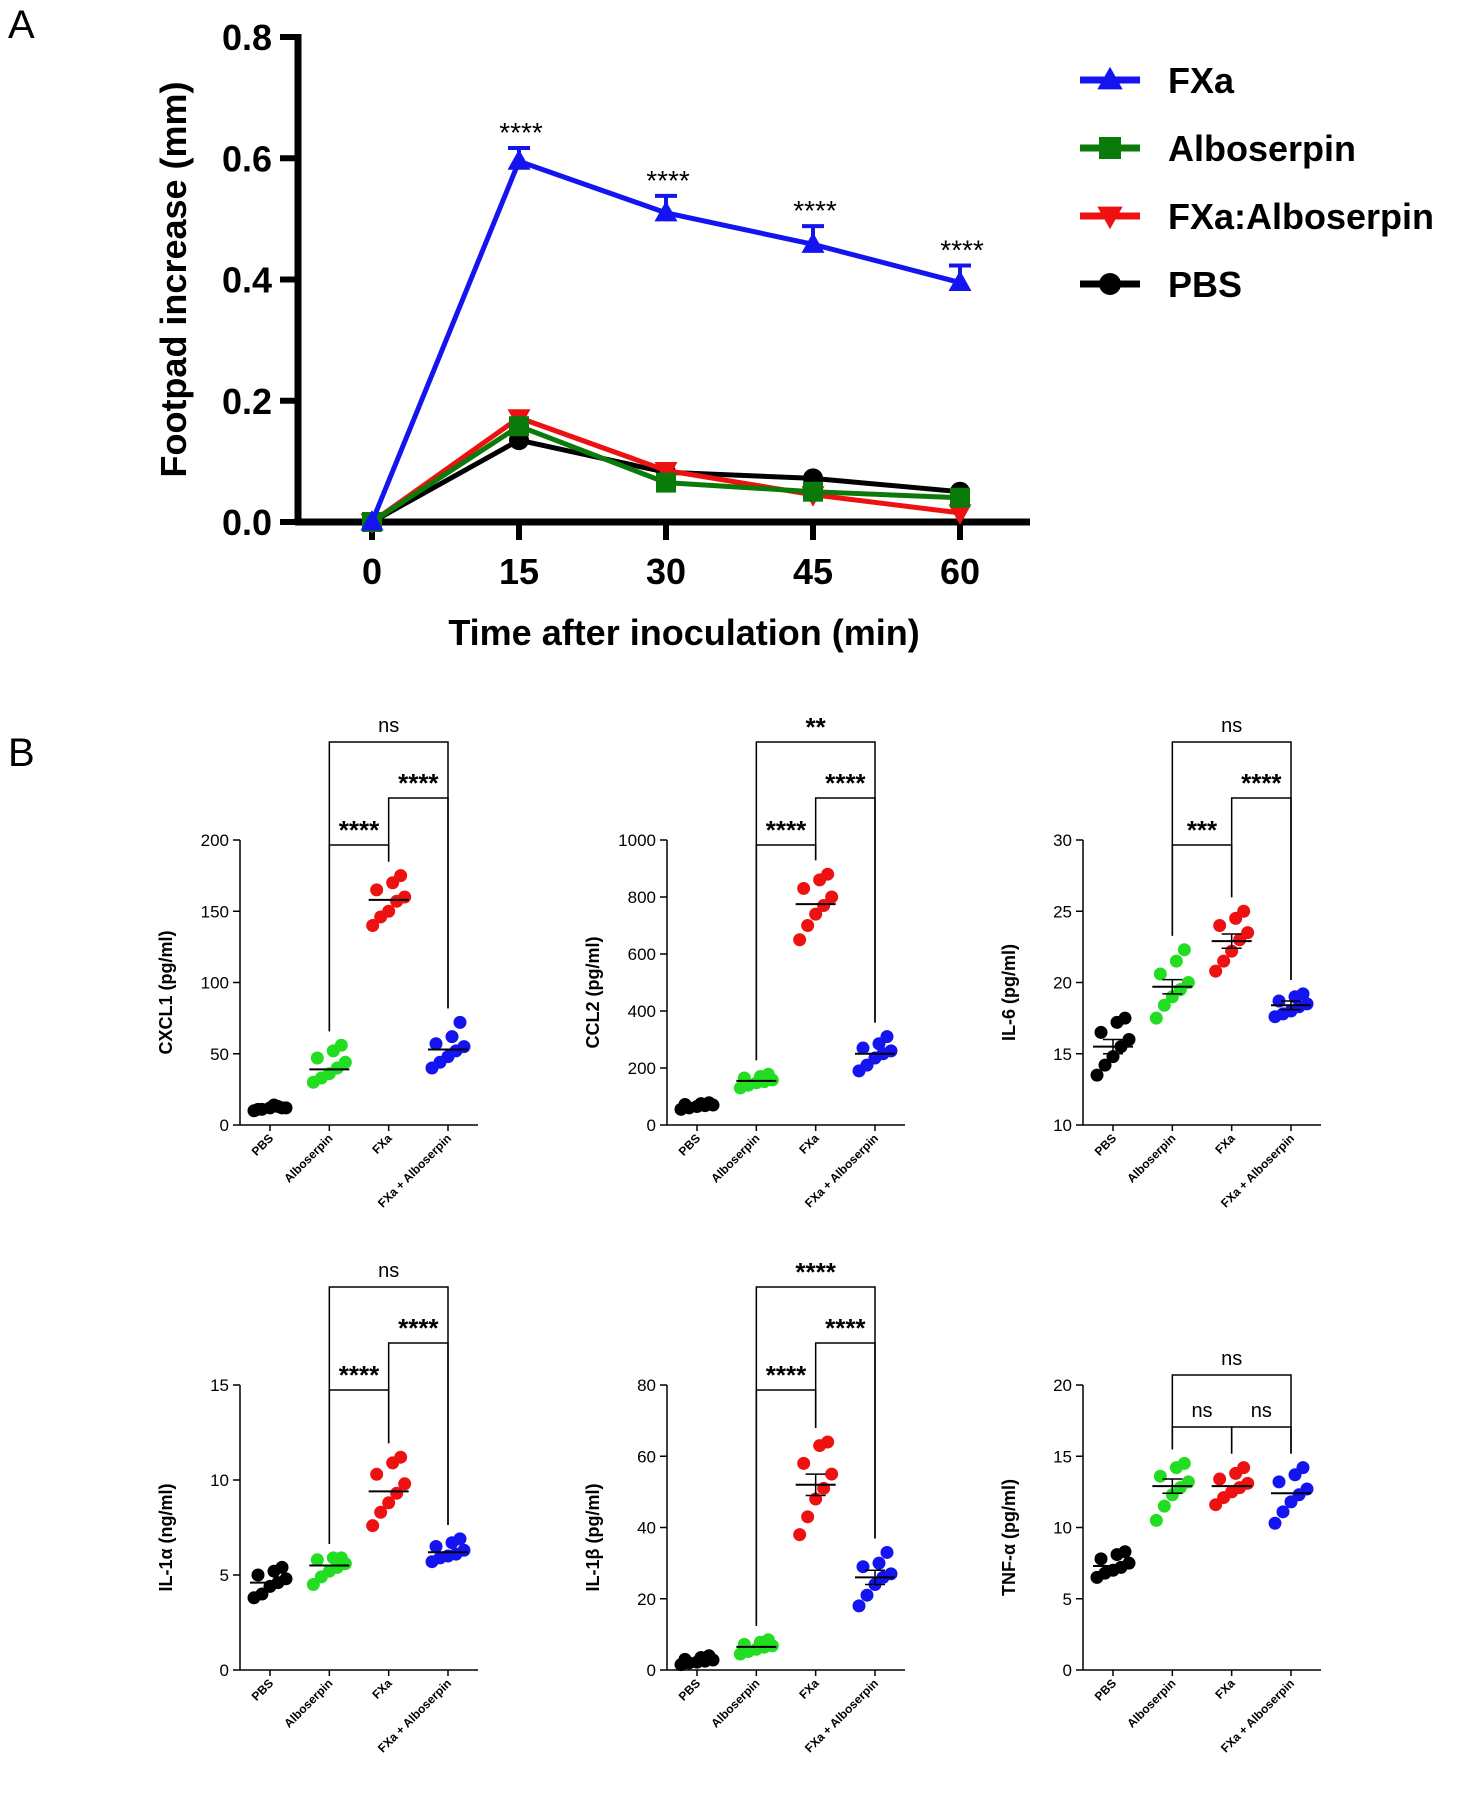 Image resolution: width=1465 pixels, height=1800 pixels. Describe the element at coordinates (215, 911) in the screenshot. I see `y-tick-label: 150` at that location.